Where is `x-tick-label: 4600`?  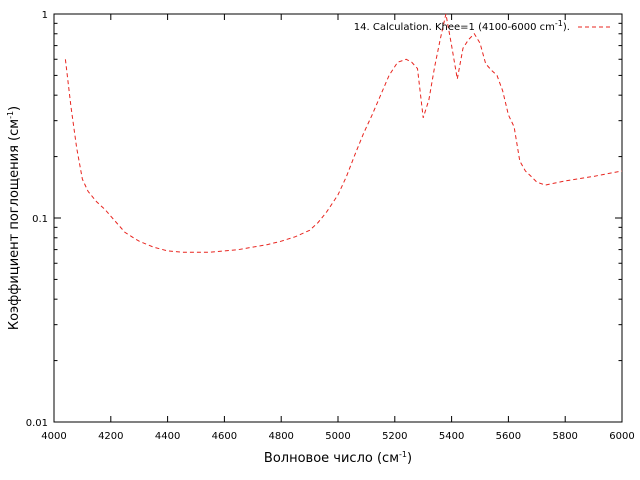 x-tick-label: 4600 is located at coordinates (224, 436).